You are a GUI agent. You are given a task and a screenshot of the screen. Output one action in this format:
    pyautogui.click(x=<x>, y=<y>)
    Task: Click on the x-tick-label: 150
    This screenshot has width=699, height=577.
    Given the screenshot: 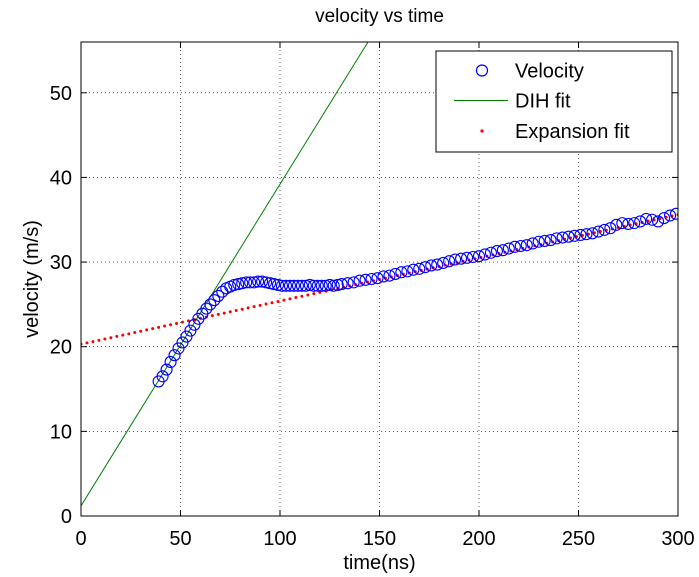 What is the action you would take?
    pyautogui.click(x=379, y=539)
    